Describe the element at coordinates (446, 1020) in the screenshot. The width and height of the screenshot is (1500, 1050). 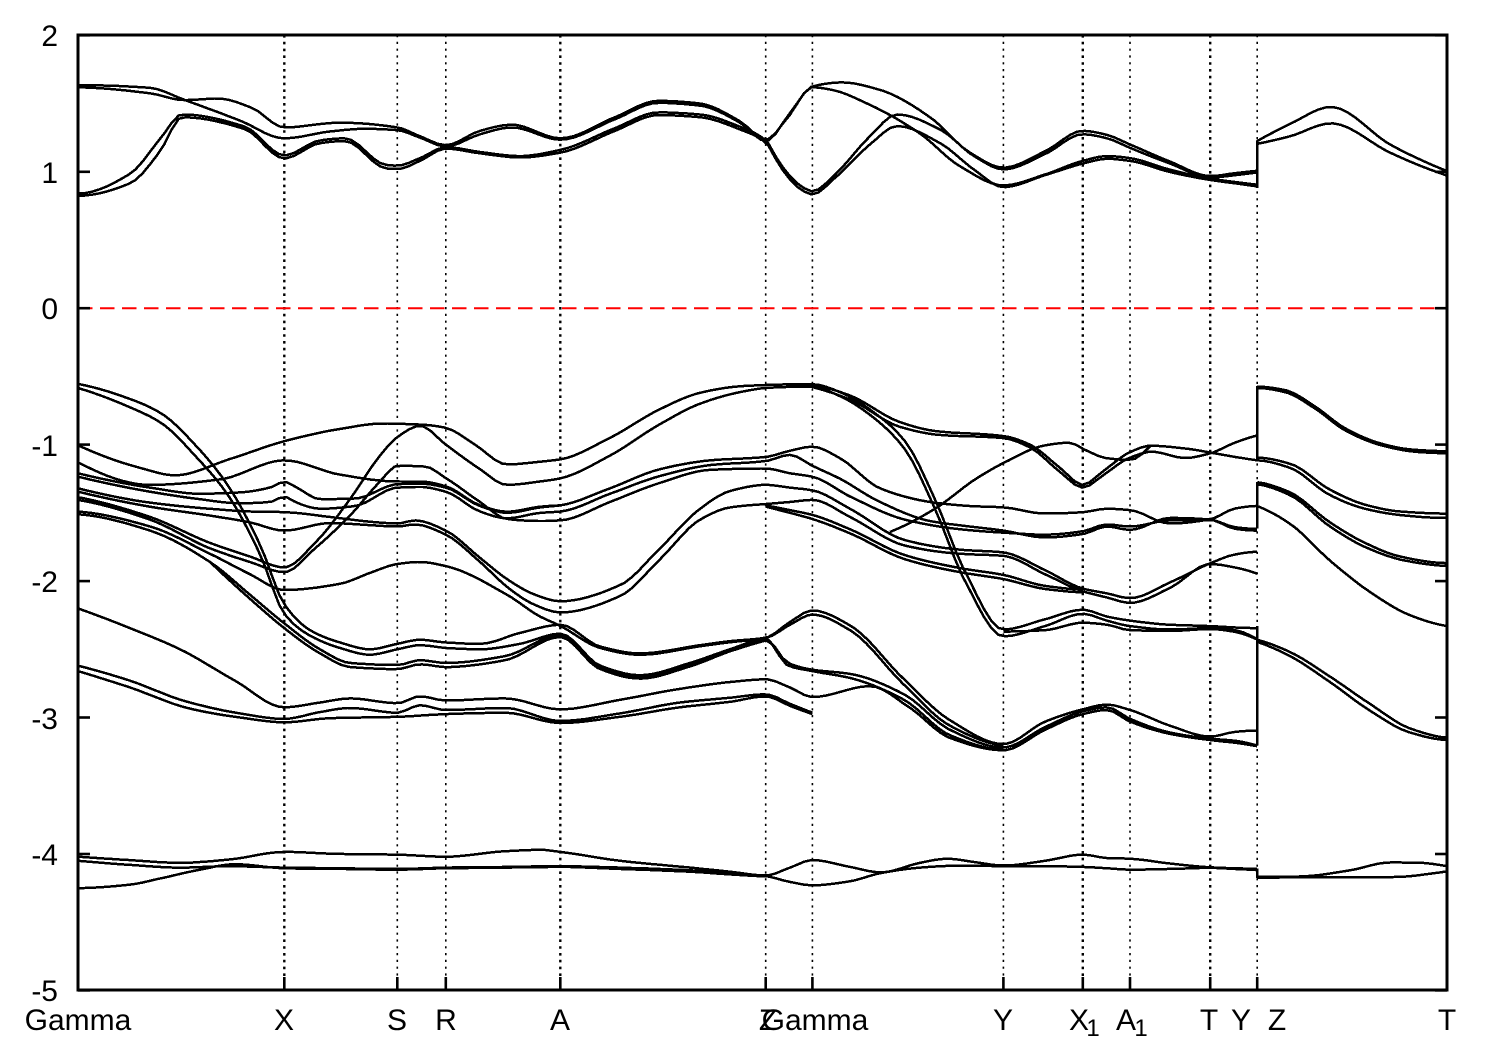
I see `svg-text: R` at that location.